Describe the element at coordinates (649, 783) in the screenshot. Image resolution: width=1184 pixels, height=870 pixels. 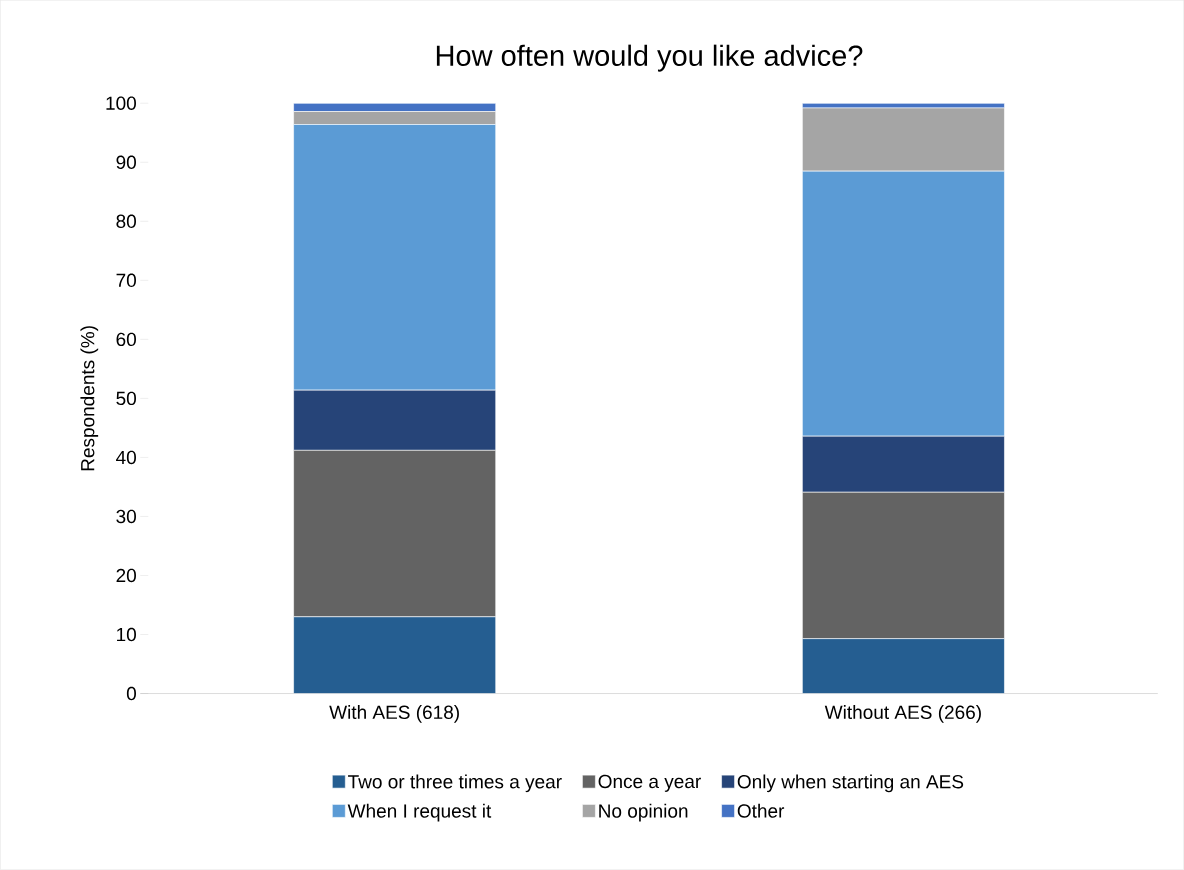
I see `legend-label: Once a year` at that location.